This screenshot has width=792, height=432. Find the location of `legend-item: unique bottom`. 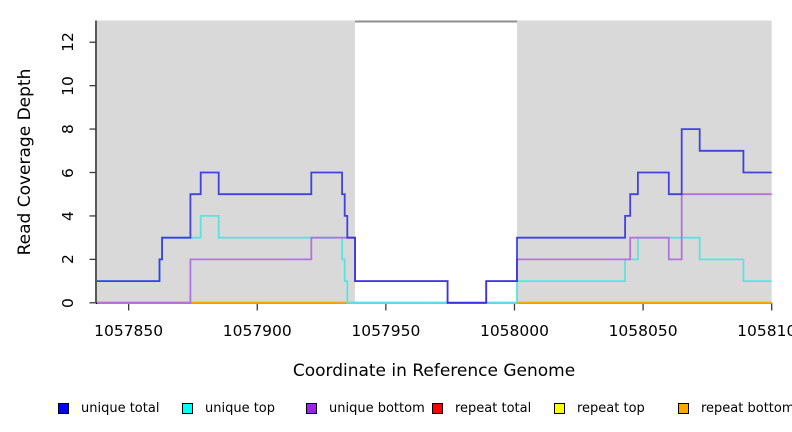

legend-item: unique bottom is located at coordinates (365, 408).